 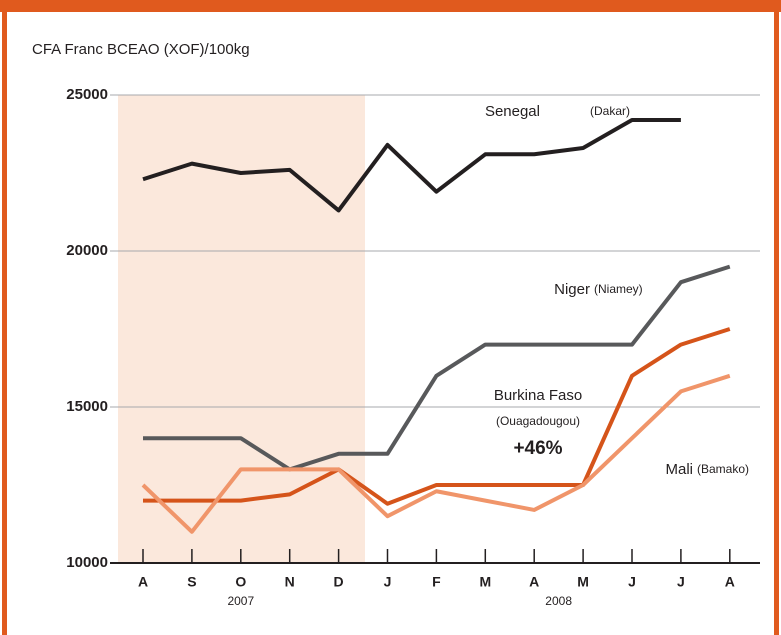 What do you see at coordinates (723, 469) in the screenshot?
I see `series-location: (Bamako)` at bounding box center [723, 469].